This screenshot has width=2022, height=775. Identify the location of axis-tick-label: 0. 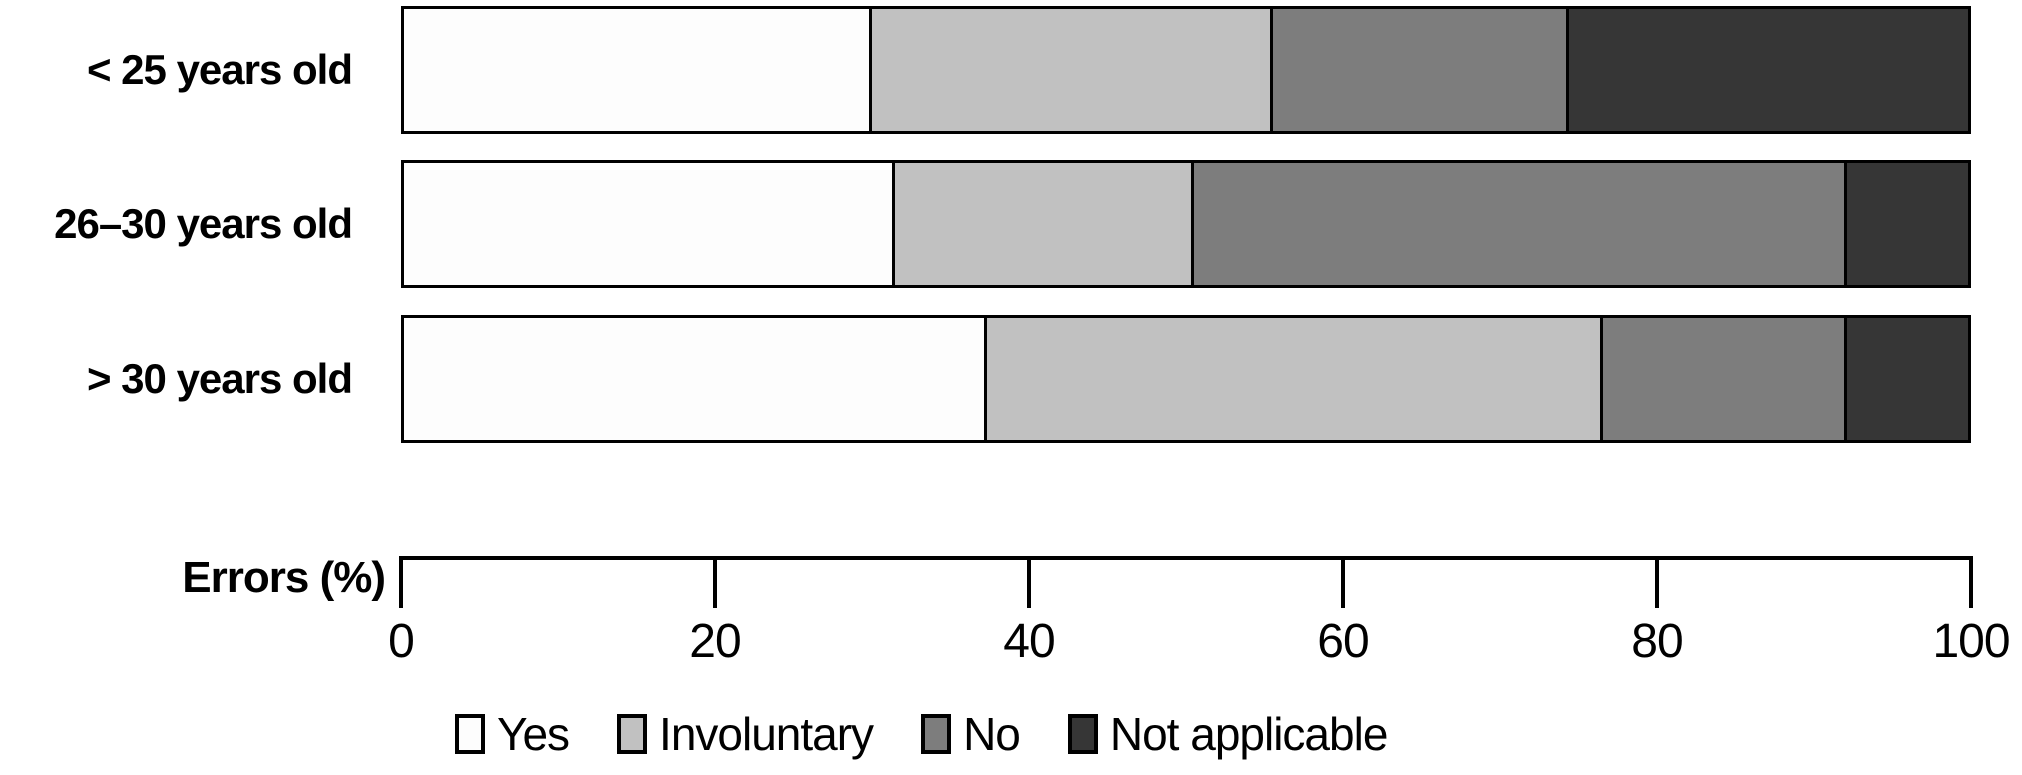
(401, 641).